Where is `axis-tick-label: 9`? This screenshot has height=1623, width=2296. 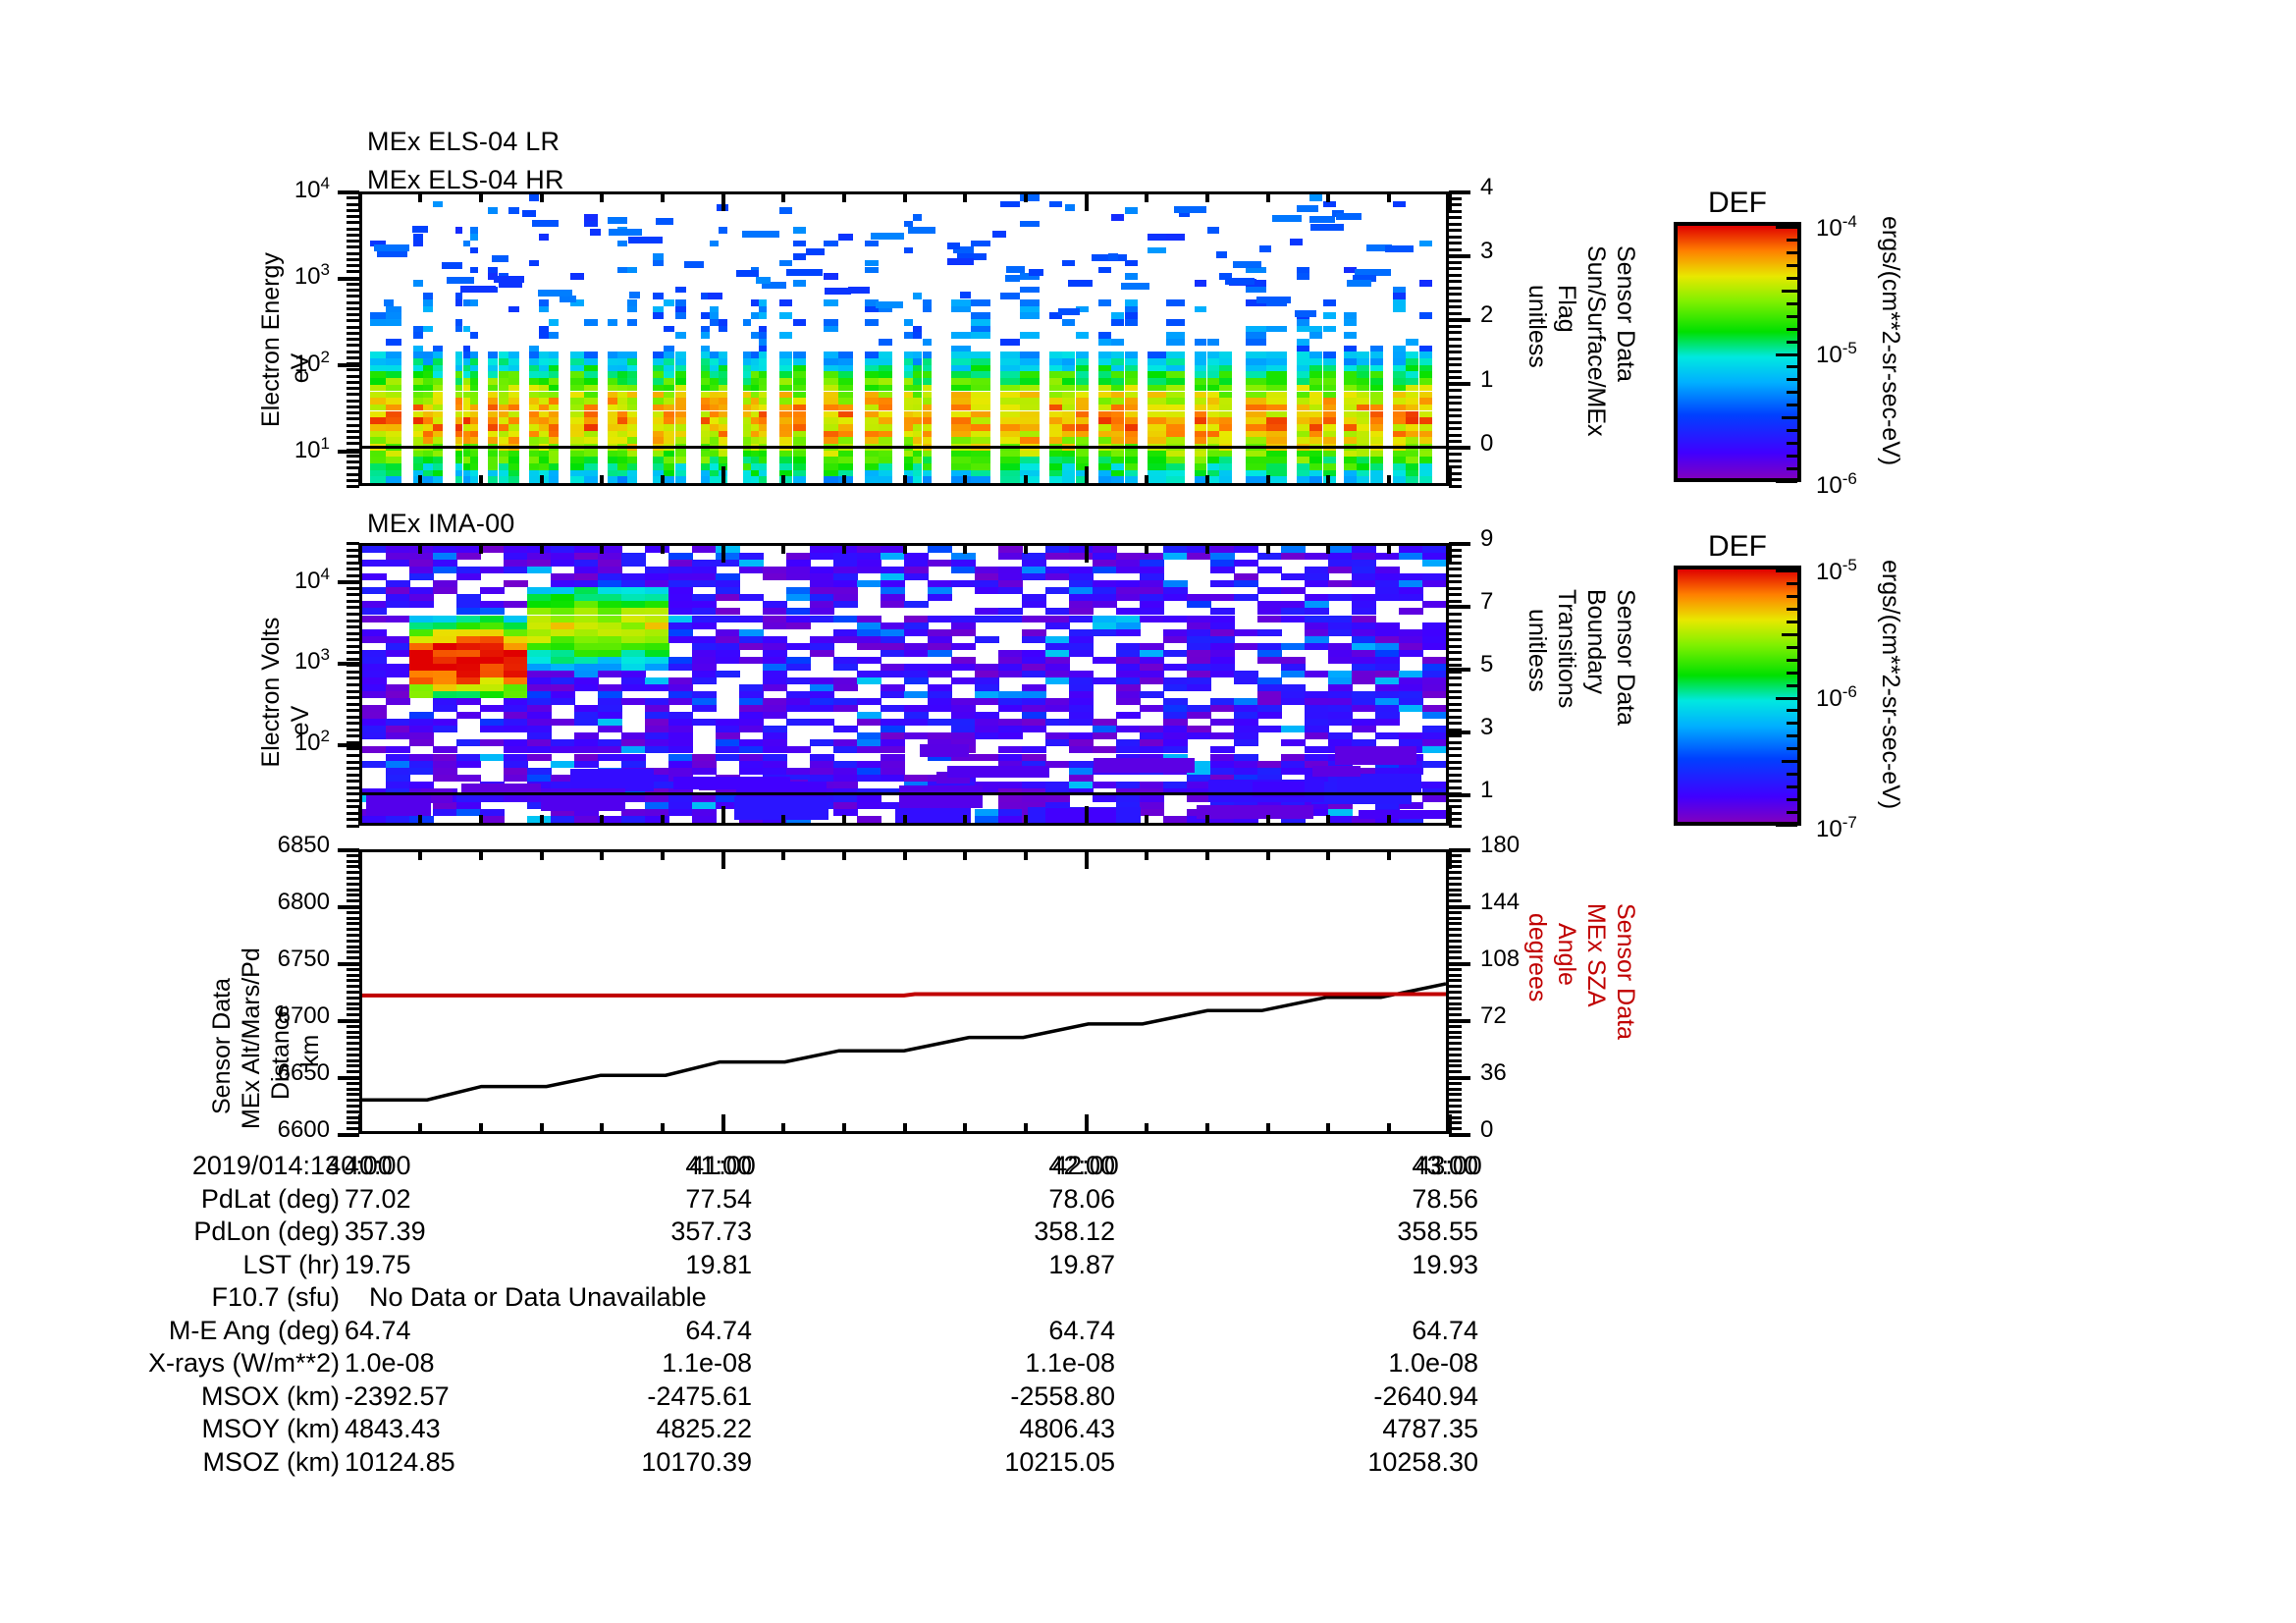 axis-tick-label: 9 is located at coordinates (1487, 539).